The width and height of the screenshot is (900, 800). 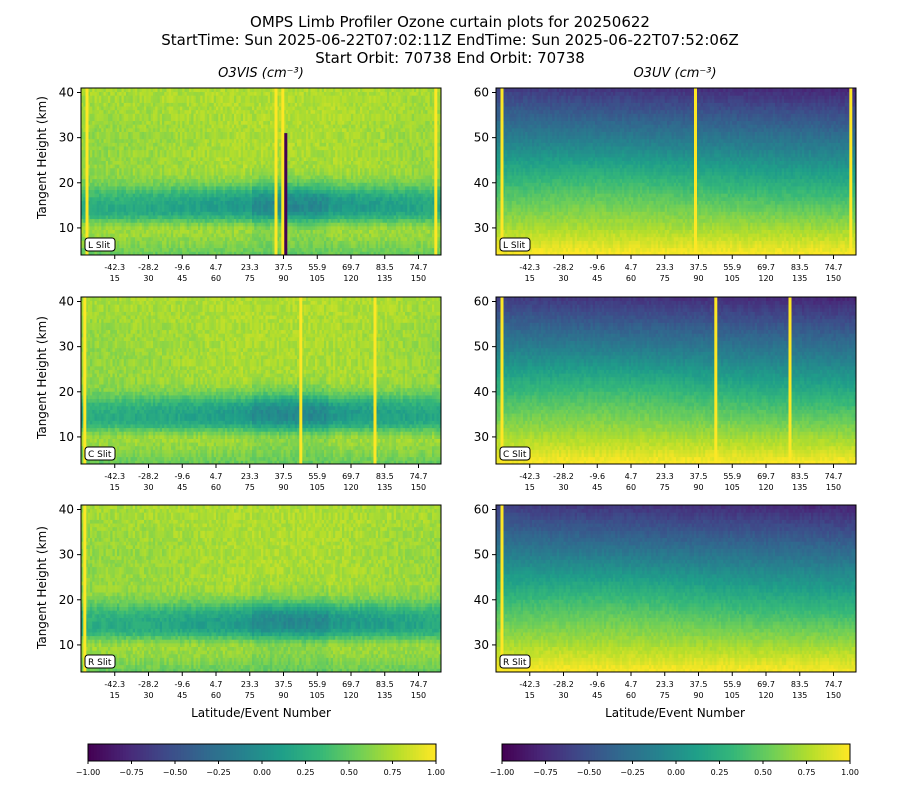 I want to click on colorbar-tick-label: 0.75, so click(x=807, y=772).